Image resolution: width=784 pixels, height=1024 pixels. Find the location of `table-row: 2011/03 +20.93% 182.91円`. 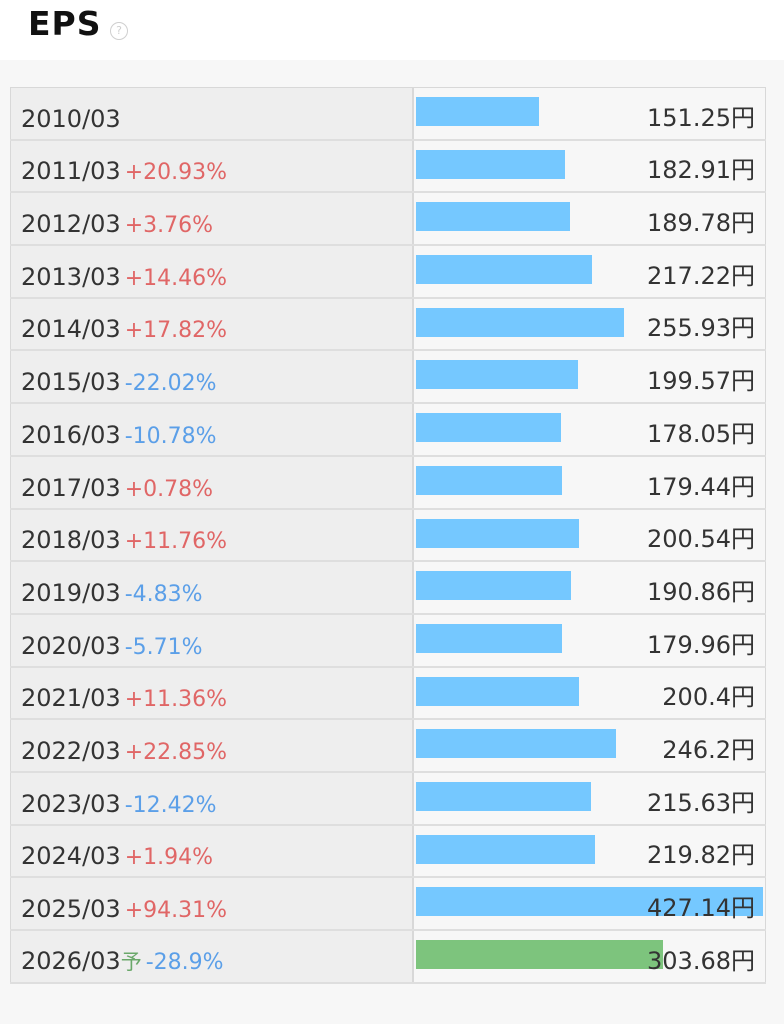

table-row: 2011/03 +20.93% 182.91円 is located at coordinates (388, 167).